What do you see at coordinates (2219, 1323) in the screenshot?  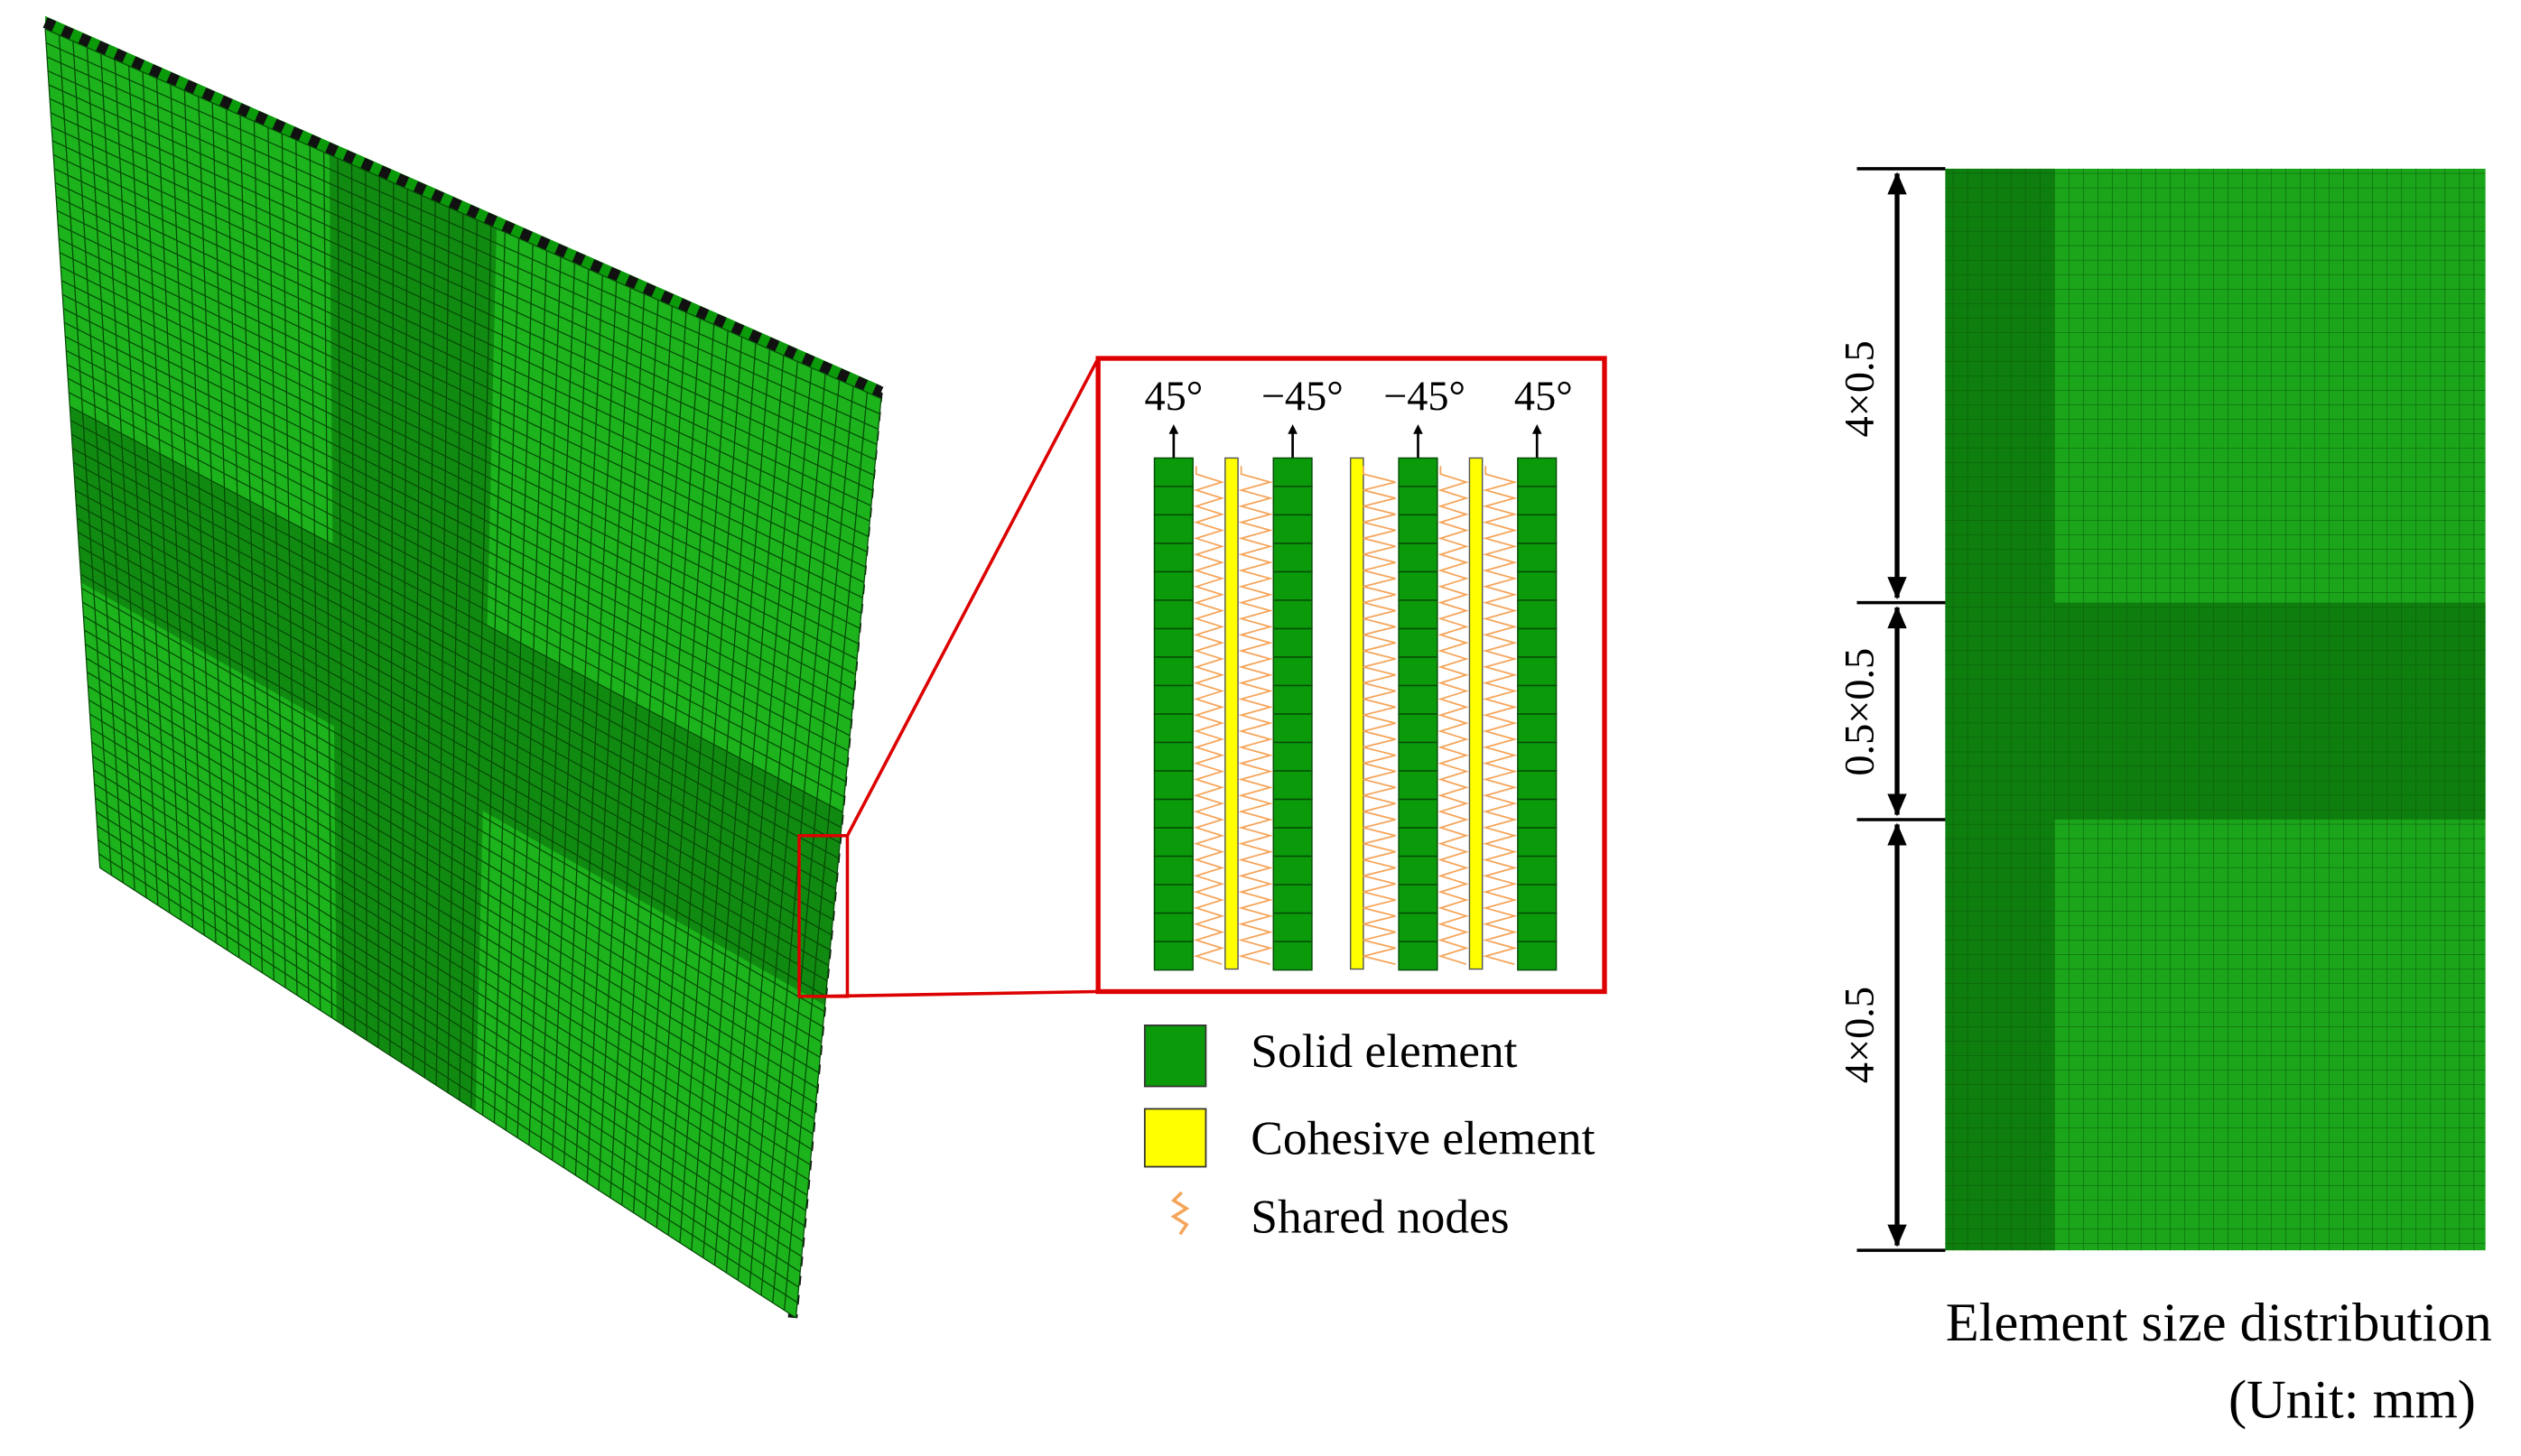 I see `caption: Element size distribution` at bounding box center [2219, 1323].